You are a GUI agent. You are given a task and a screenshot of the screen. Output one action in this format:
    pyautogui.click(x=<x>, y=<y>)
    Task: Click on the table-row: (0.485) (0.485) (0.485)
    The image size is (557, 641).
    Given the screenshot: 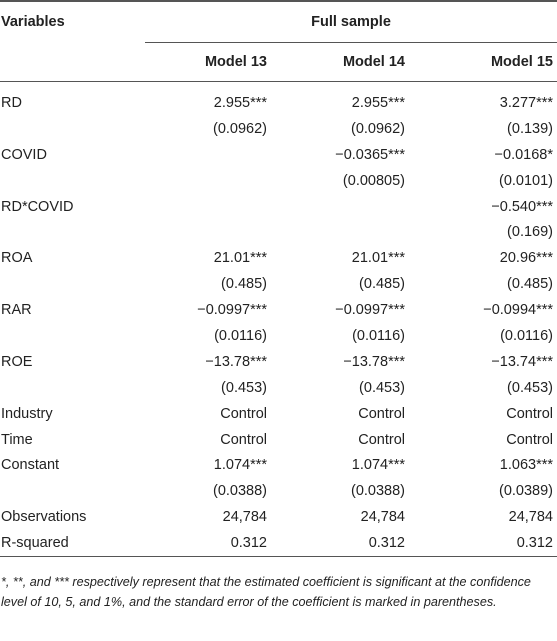 What is the action you would take?
    pyautogui.click(x=278, y=284)
    